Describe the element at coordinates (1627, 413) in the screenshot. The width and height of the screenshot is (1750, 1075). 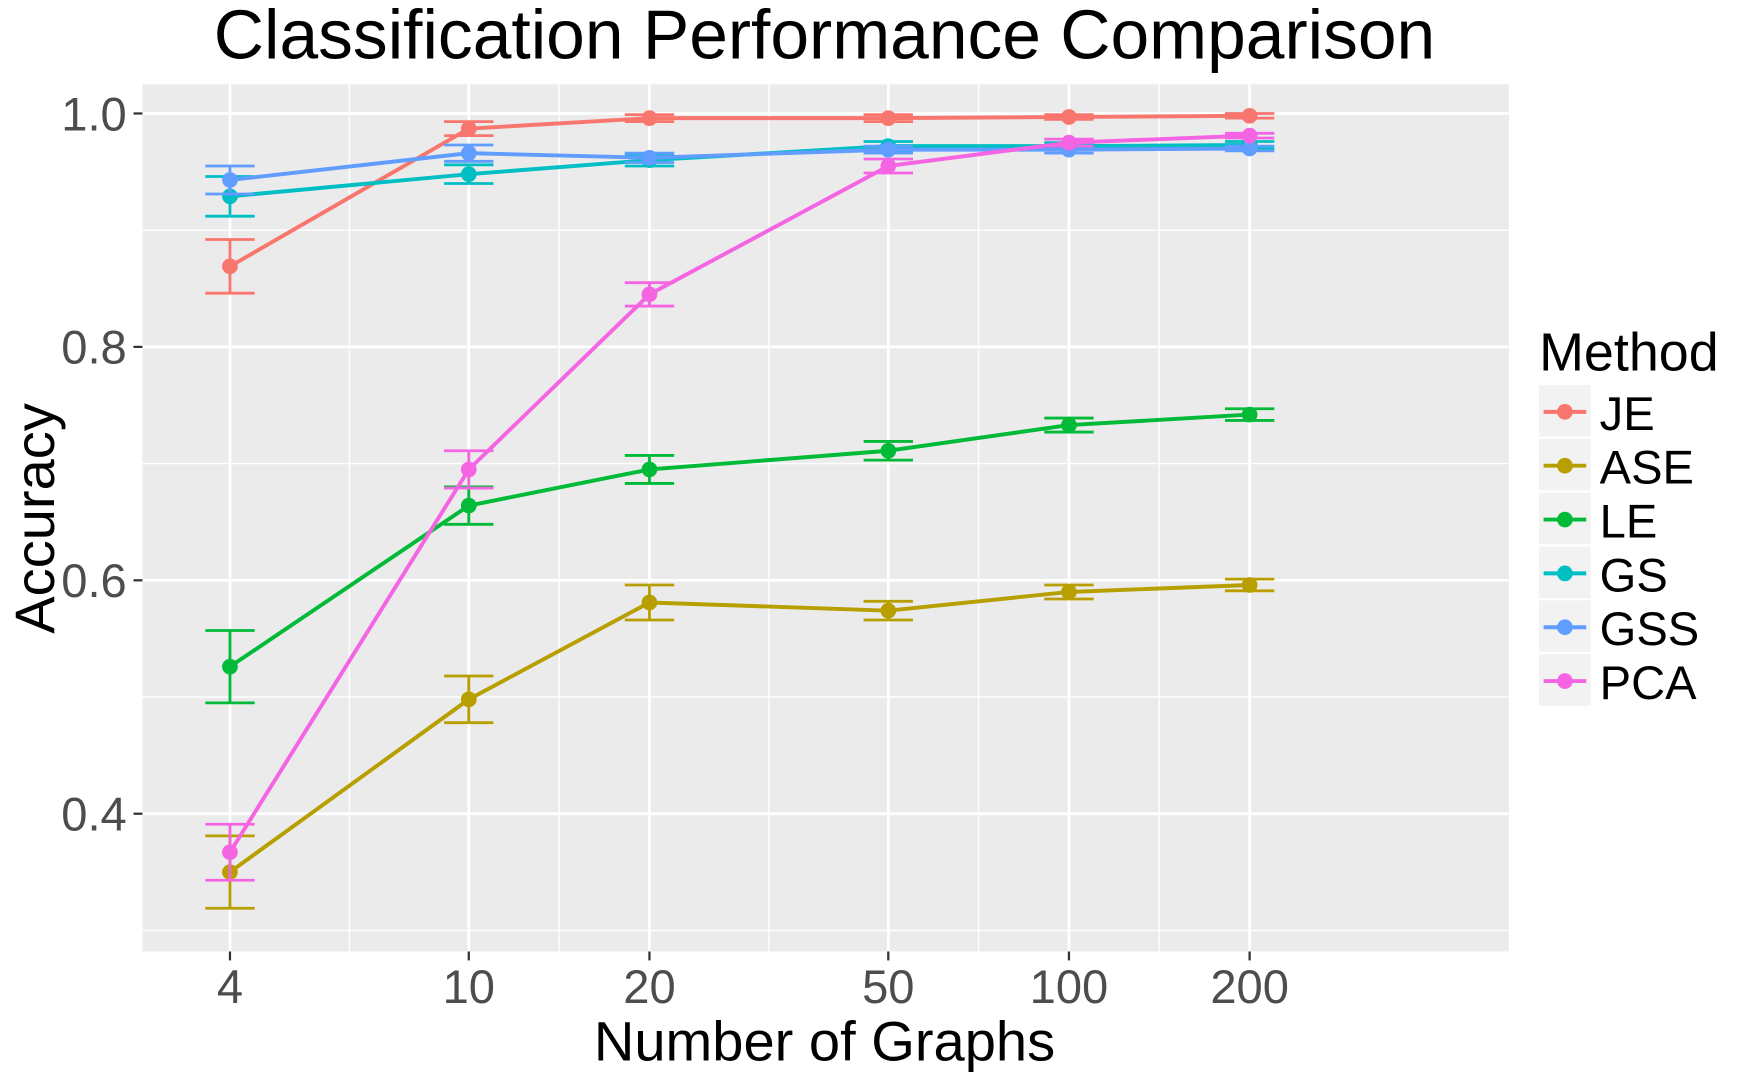
I see `legend-label-je: JE` at that location.